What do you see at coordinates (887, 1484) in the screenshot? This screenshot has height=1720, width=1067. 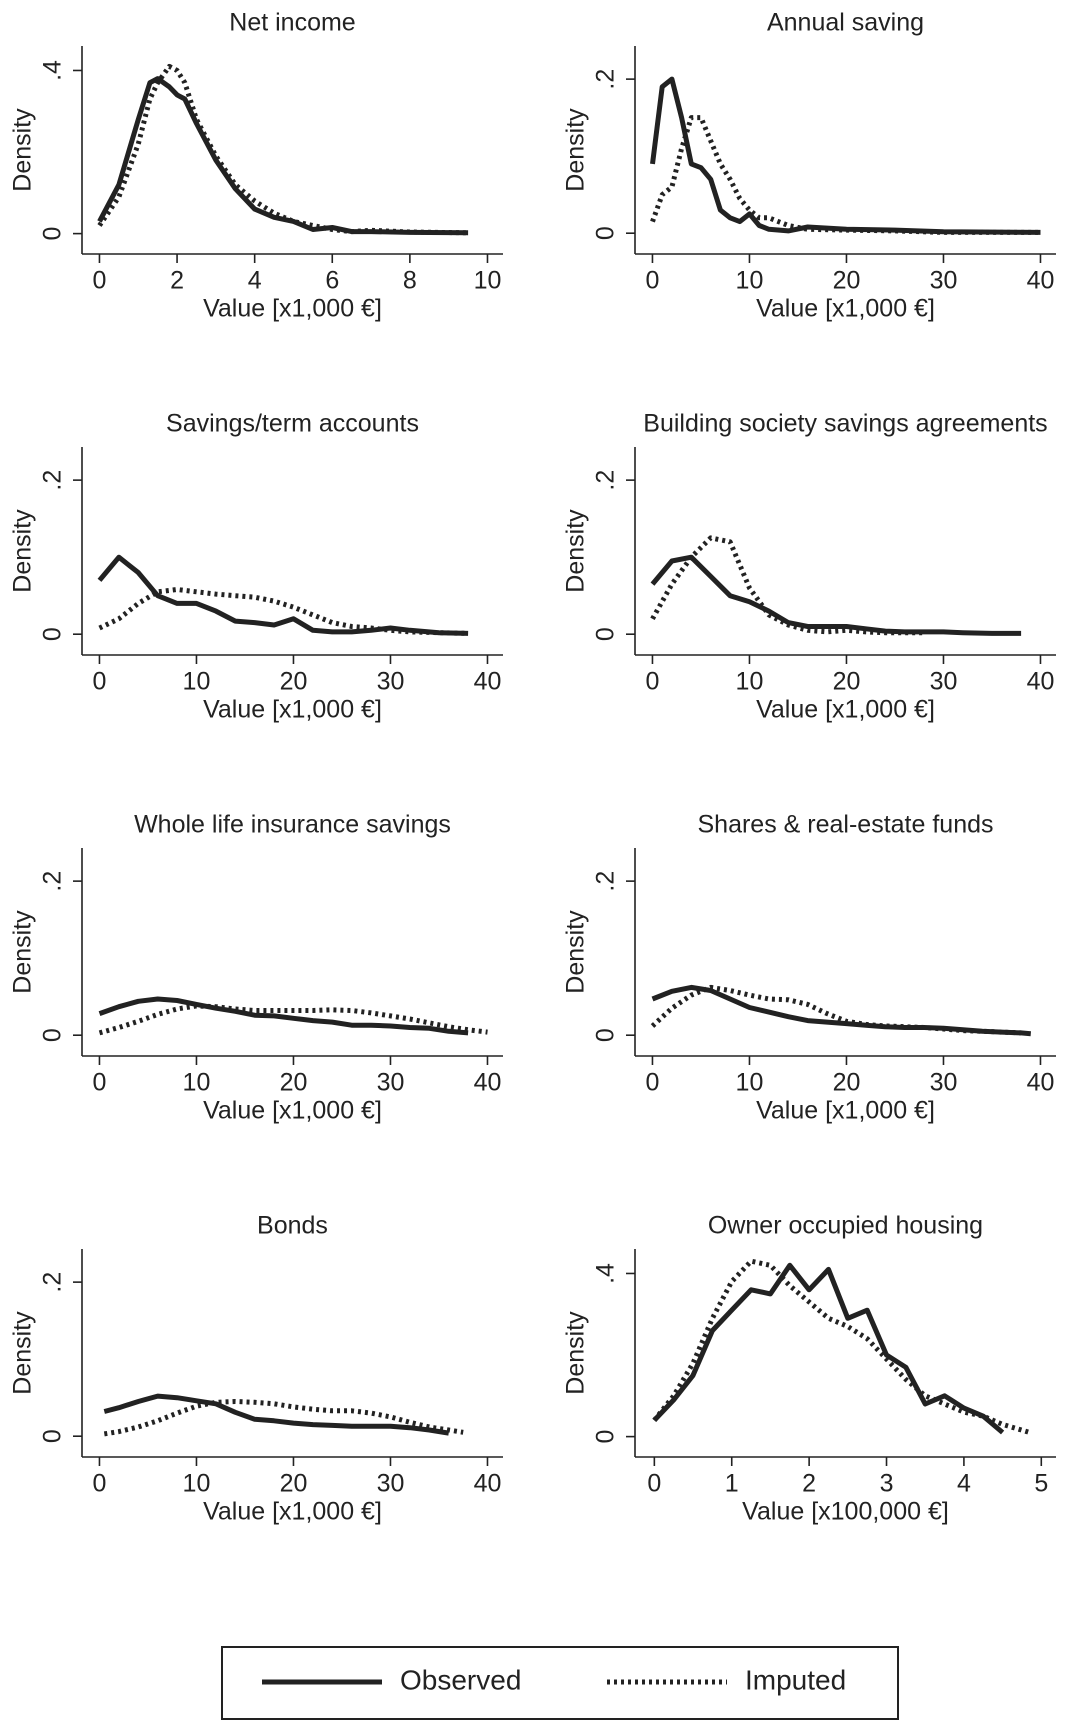 I see `x-tick-label: 3` at bounding box center [887, 1484].